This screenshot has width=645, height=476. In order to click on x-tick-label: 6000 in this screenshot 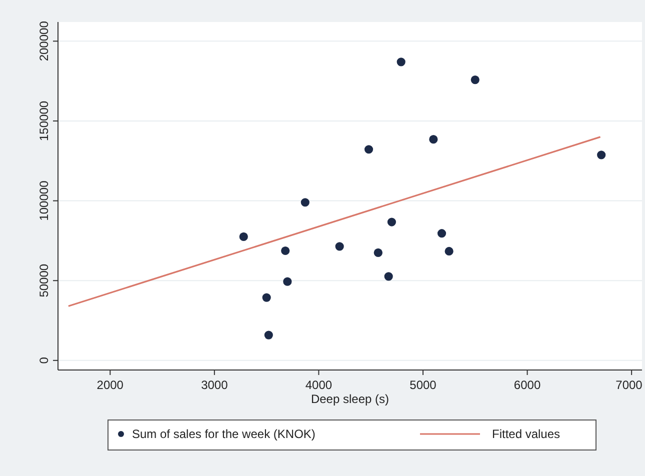, I will do `click(527, 385)`.